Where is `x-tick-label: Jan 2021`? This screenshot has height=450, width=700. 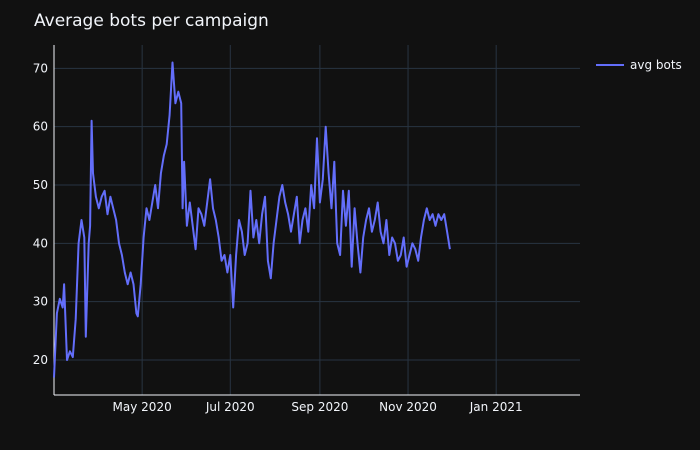
x-tick-label: Jan 2021 is located at coordinates (496, 407).